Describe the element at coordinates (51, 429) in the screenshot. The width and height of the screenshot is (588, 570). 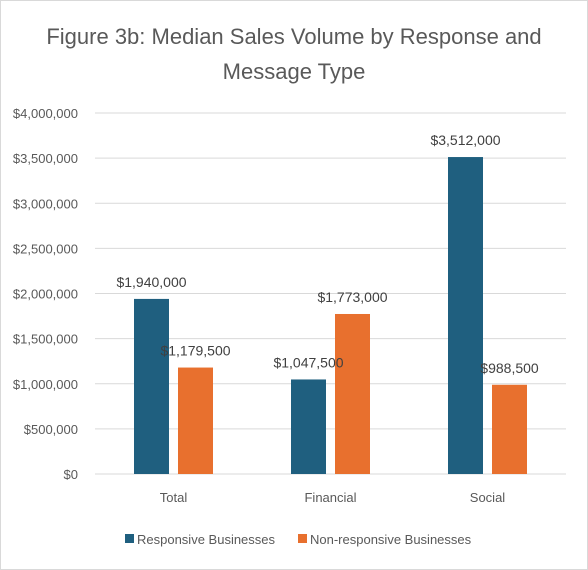
I see `y-tick-label: $500,000` at that location.